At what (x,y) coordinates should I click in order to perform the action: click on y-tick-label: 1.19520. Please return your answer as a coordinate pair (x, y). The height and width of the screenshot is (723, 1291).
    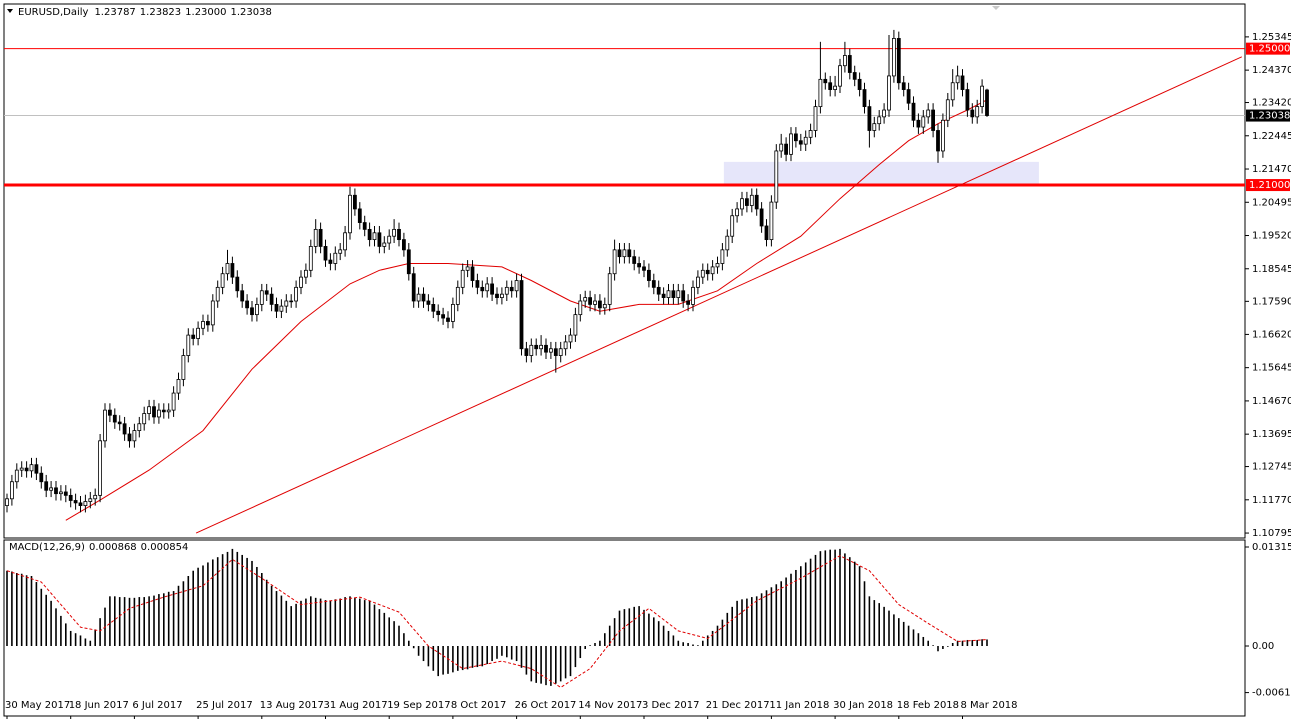
    Looking at the image, I should click on (1271, 236).